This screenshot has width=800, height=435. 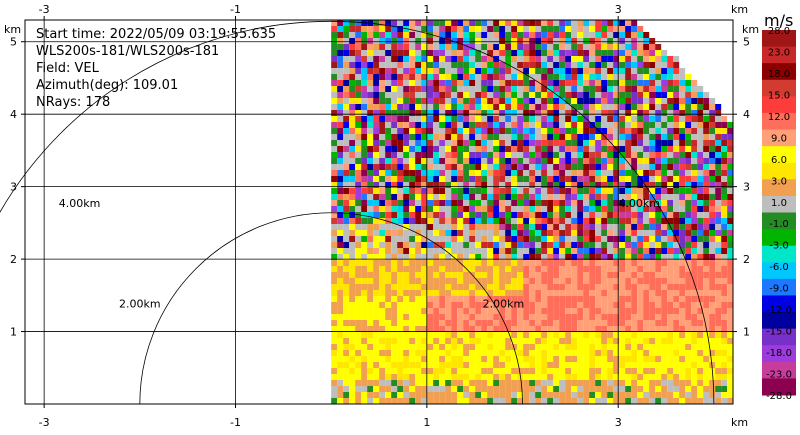 What do you see at coordinates (779, 287) in the screenshot?
I see `colorbar-swatch` at bounding box center [779, 287].